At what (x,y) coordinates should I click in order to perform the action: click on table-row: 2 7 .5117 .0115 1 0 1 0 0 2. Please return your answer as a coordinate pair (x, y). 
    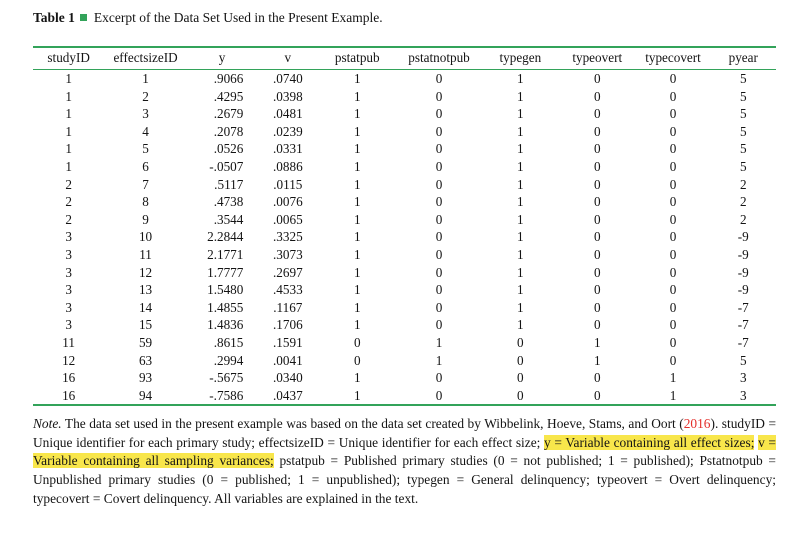
    Looking at the image, I should click on (404, 185).